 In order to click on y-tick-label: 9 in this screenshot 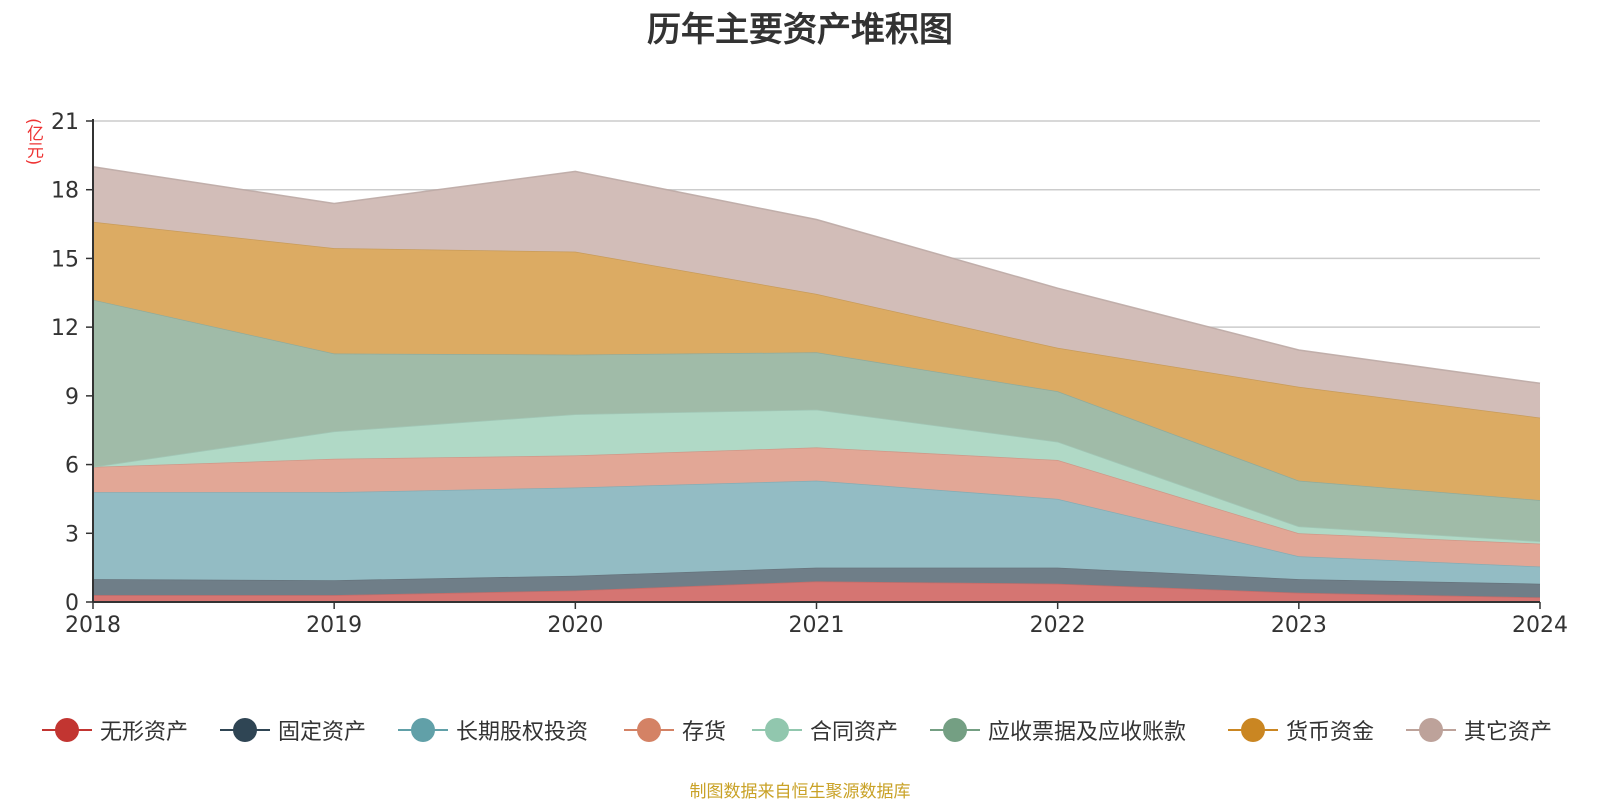, I will do `click(72, 397)`.